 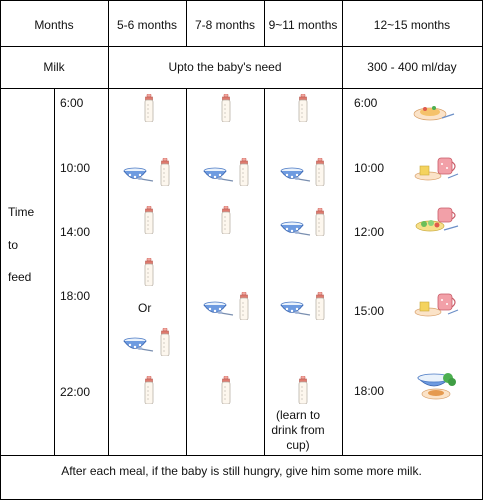 I want to click on toddler-time-18-00: 18:00, so click(x=369, y=391).